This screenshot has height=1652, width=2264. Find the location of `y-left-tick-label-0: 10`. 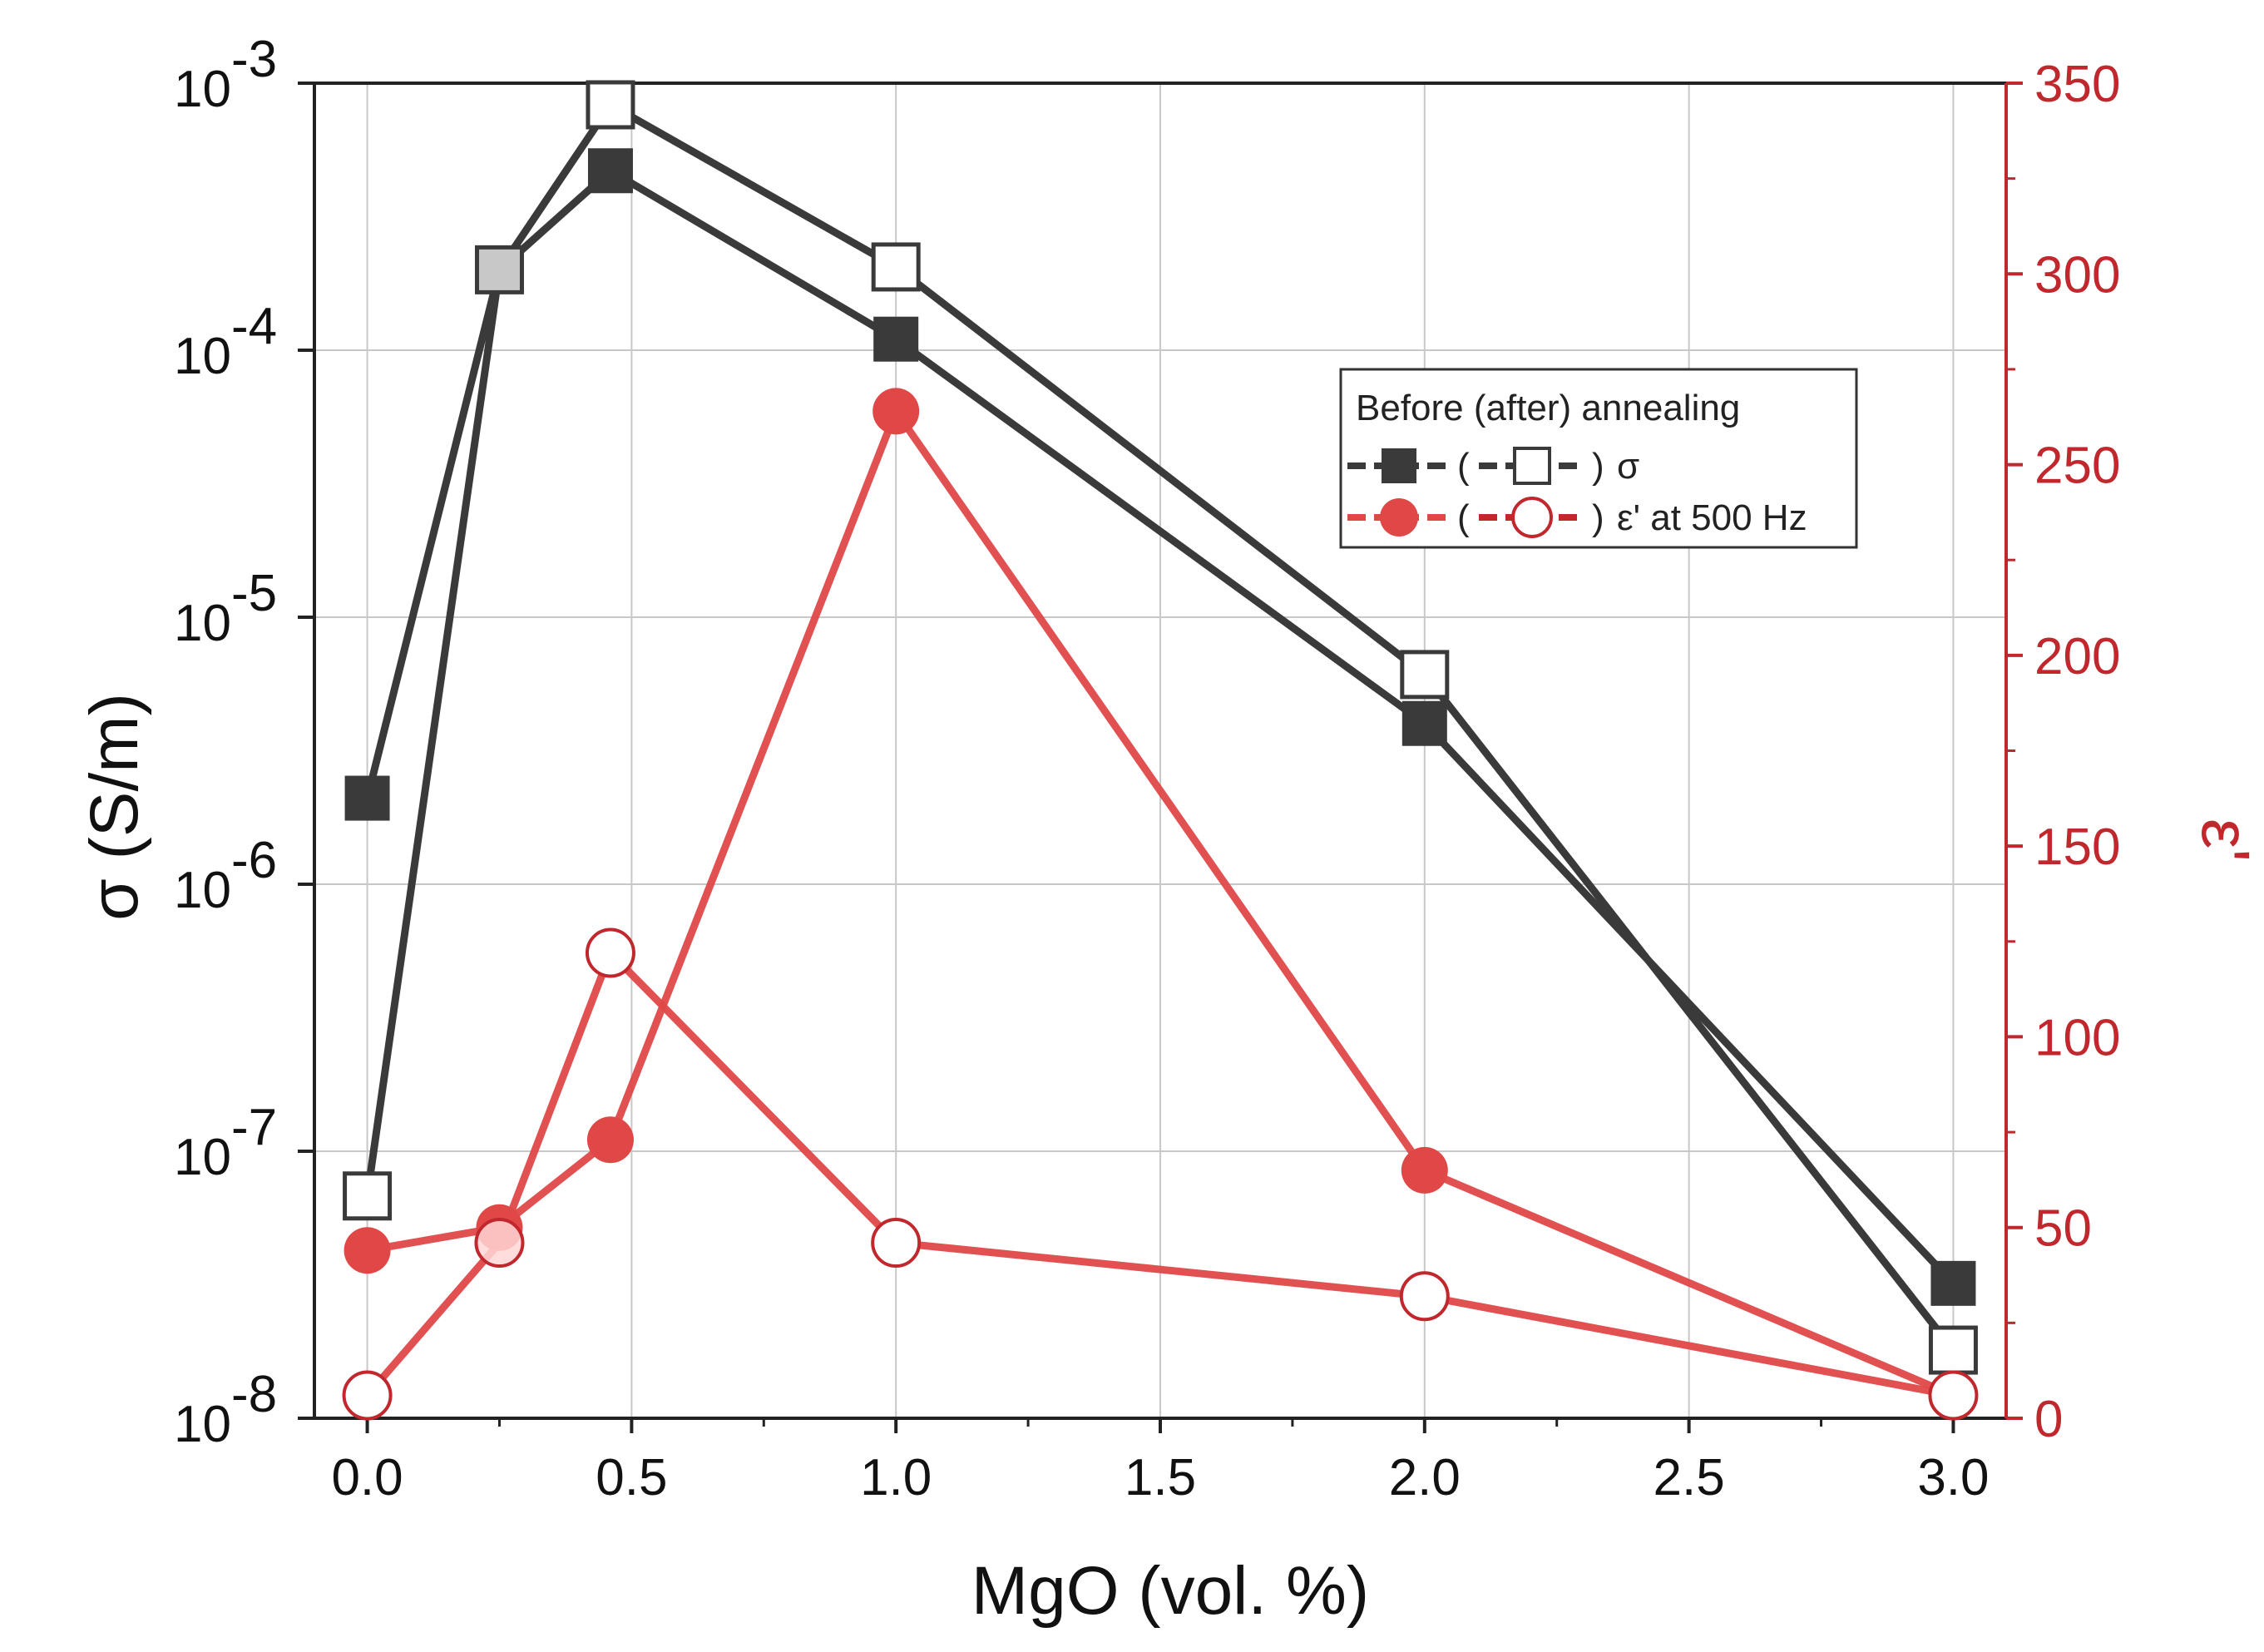

y-left-tick-label-0: 10 is located at coordinates (203, 1424).